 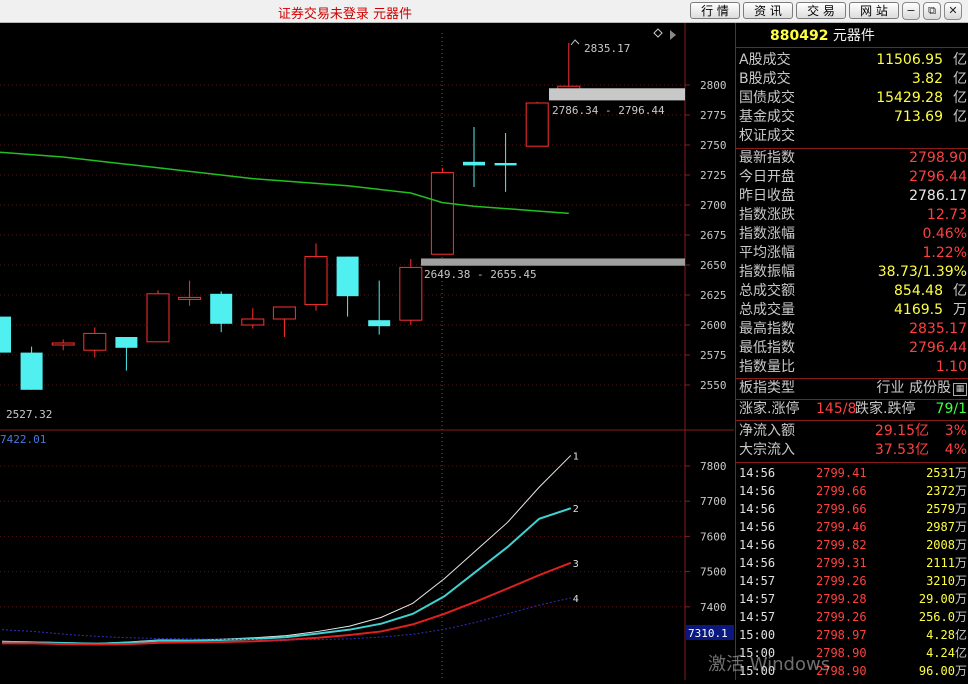 I want to click on upper-gap-label: 2786.34 - 2796.44, so click(x=608, y=110).